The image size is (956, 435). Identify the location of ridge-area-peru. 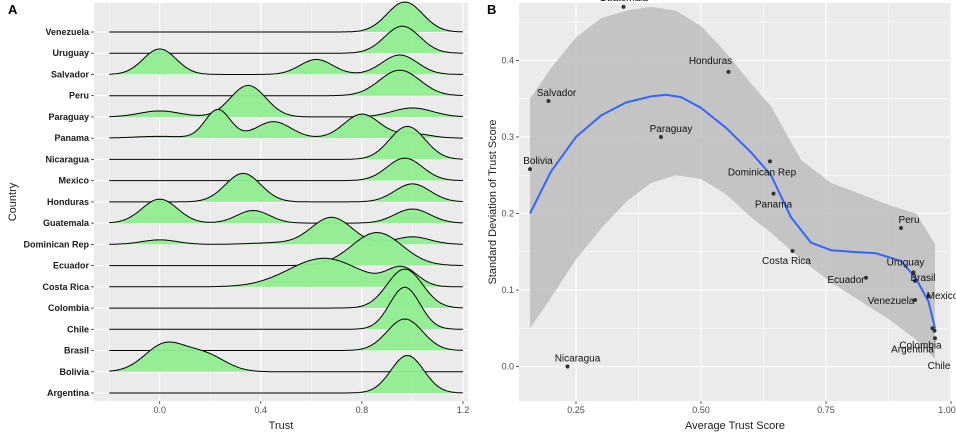
(286, 83).